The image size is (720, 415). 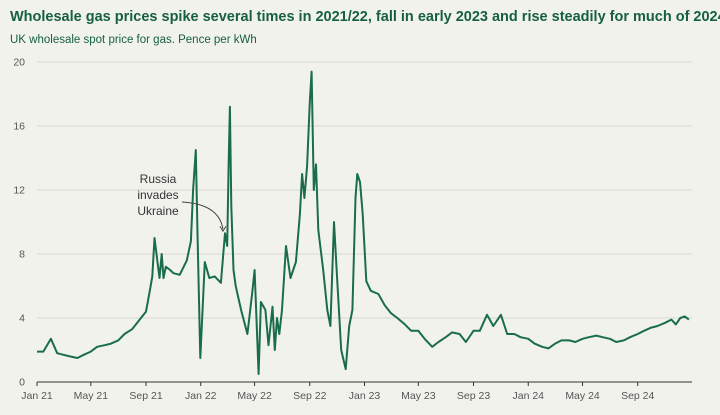 What do you see at coordinates (145, 396) in the screenshot?
I see `x-tick-label: Sep 21` at bounding box center [145, 396].